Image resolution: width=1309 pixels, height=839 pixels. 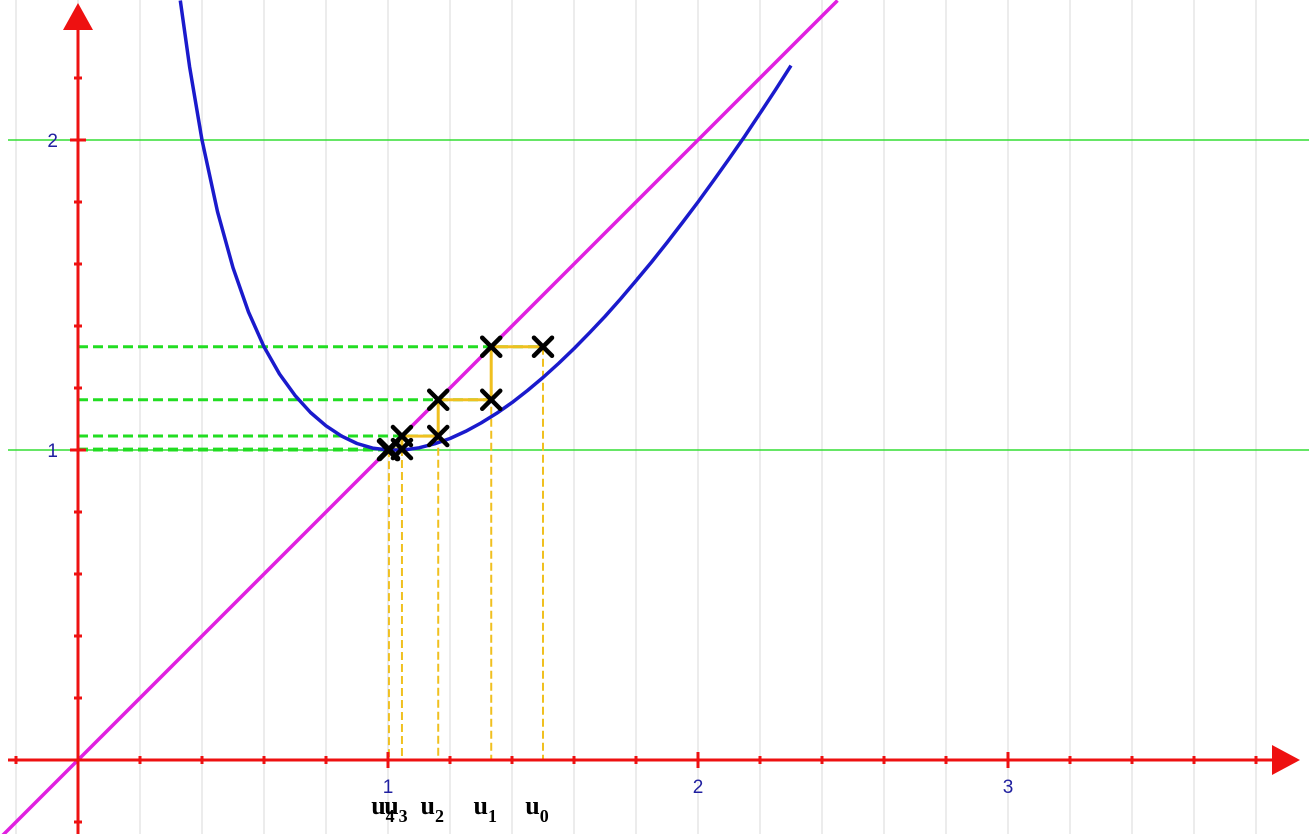 I want to click on iterate-label-subscript: 2, so click(x=439, y=816).